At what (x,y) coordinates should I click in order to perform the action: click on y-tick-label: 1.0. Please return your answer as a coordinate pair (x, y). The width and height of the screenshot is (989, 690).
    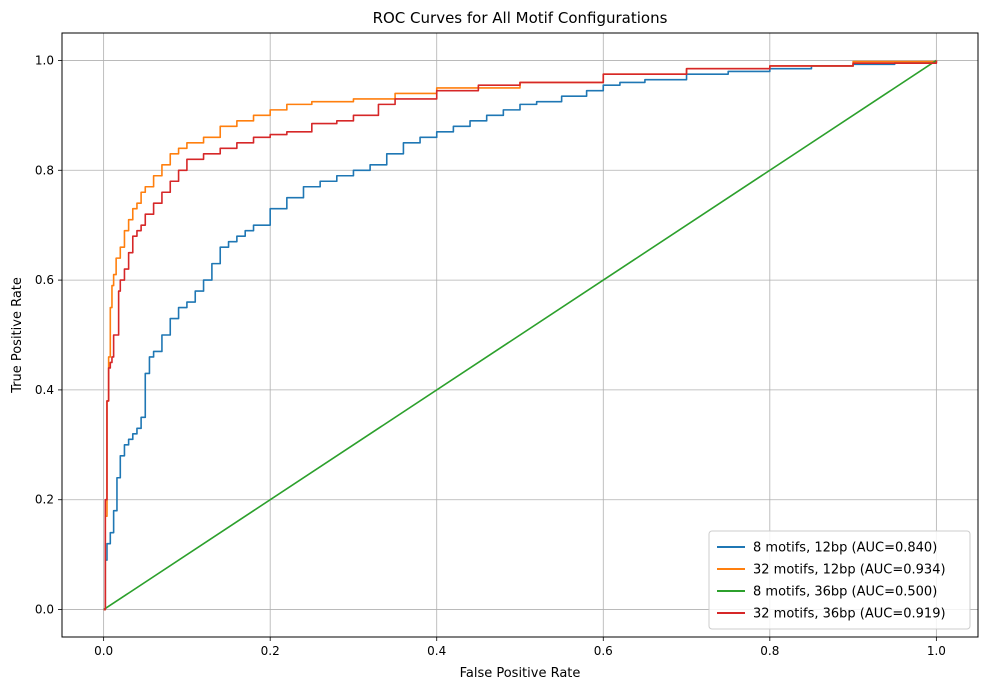
    Looking at the image, I should click on (44, 60).